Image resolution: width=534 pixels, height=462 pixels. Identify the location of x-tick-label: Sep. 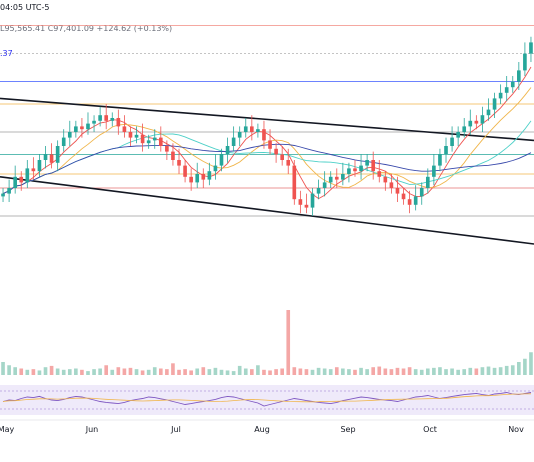
(347, 429).